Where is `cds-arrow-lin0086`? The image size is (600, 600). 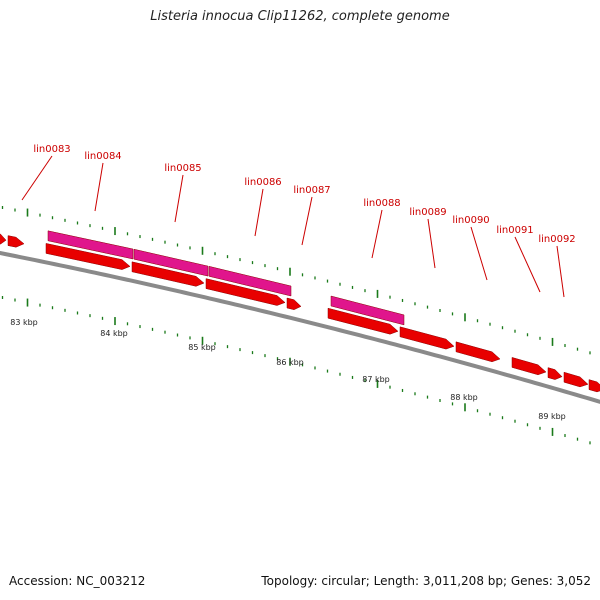
cds-arrow-lin0086 is located at coordinates (245, 292).